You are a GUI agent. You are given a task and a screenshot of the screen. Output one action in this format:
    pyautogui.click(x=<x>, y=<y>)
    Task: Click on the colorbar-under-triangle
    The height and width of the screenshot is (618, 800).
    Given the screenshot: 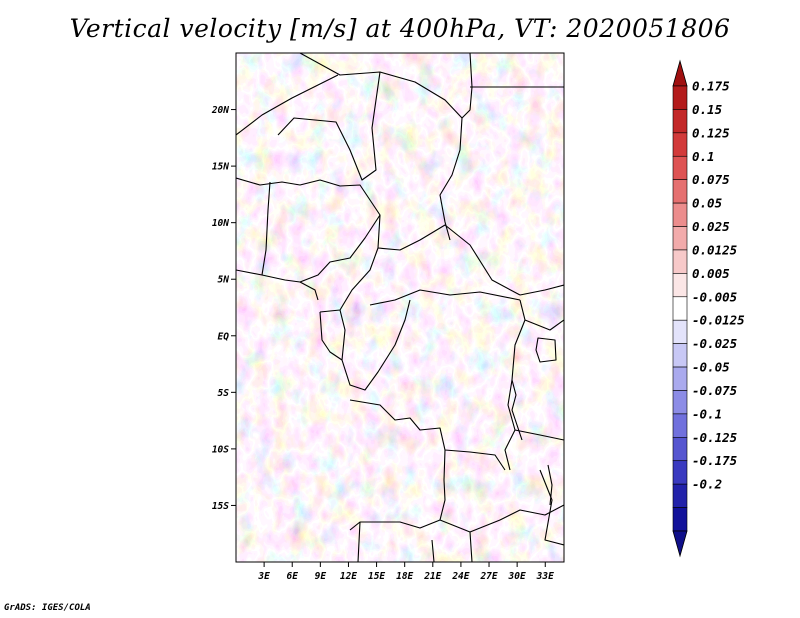 What is the action you would take?
    pyautogui.click(x=680, y=544)
    